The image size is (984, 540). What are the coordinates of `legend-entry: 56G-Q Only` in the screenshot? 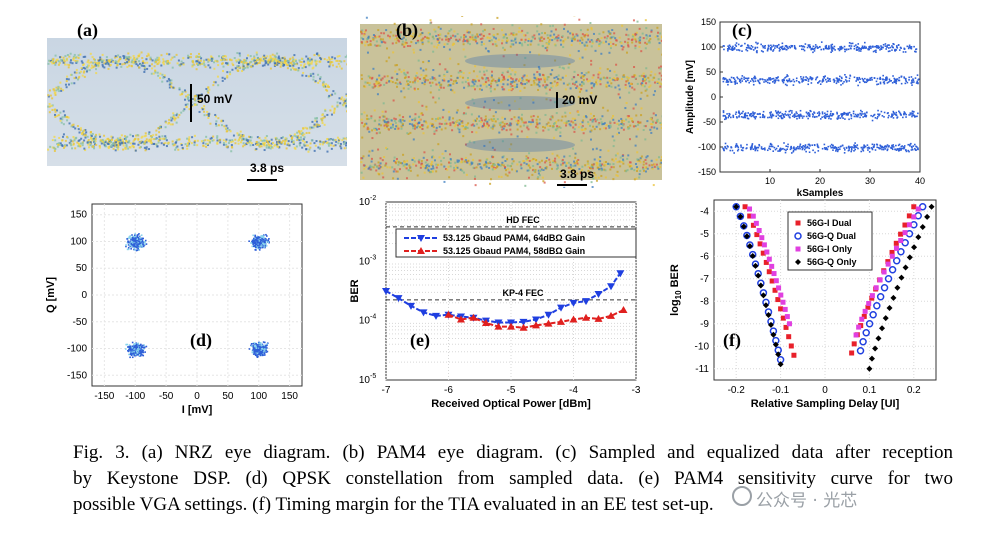 It's located at (832, 262).